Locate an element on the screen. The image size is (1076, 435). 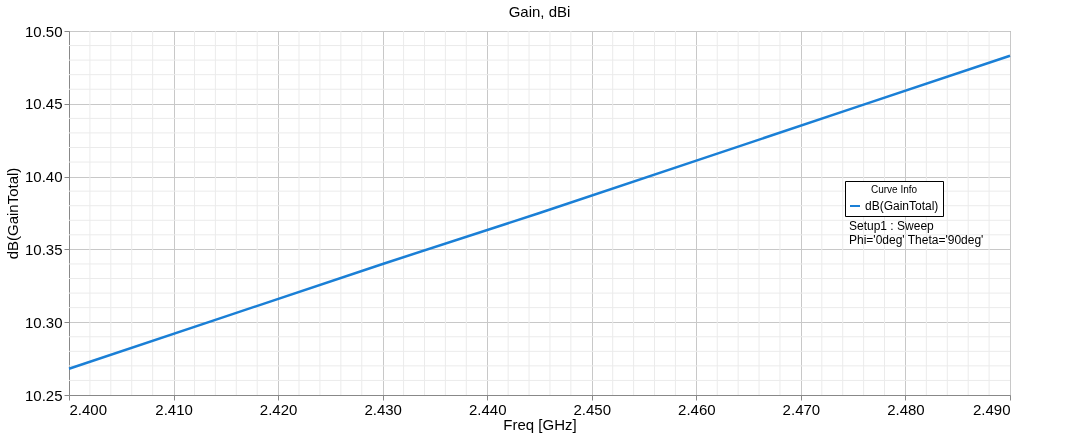
y-tick-label: 10.45 is located at coordinates (43, 104).